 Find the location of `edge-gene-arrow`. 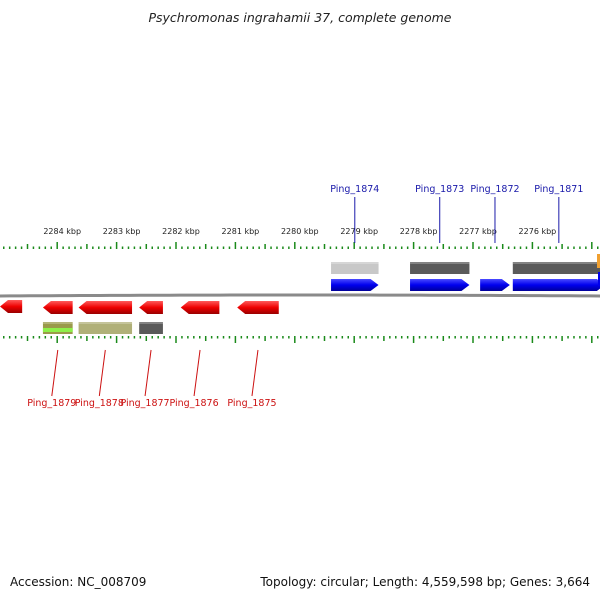

edge-gene-arrow is located at coordinates (11, 306).